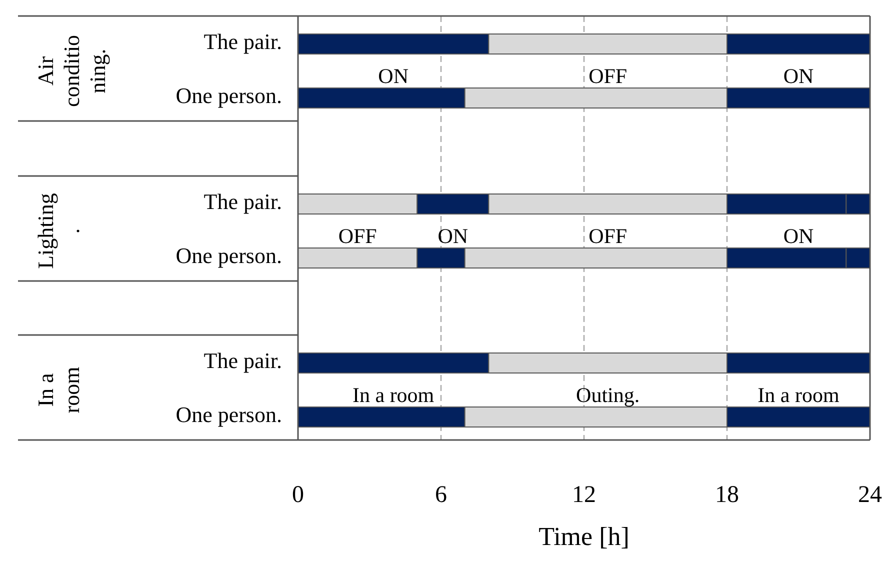 The height and width of the screenshot is (561, 892). What do you see at coordinates (298, 495) in the screenshot?
I see `x-tick-label: 0` at bounding box center [298, 495].